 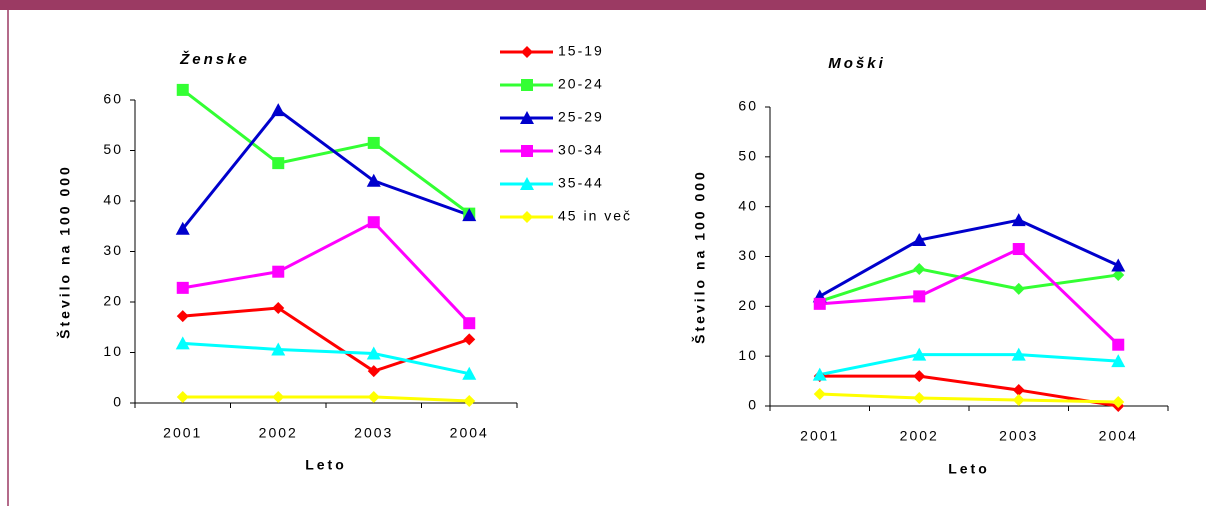 I want to click on legend-label: 20-24, so click(x=581, y=84).